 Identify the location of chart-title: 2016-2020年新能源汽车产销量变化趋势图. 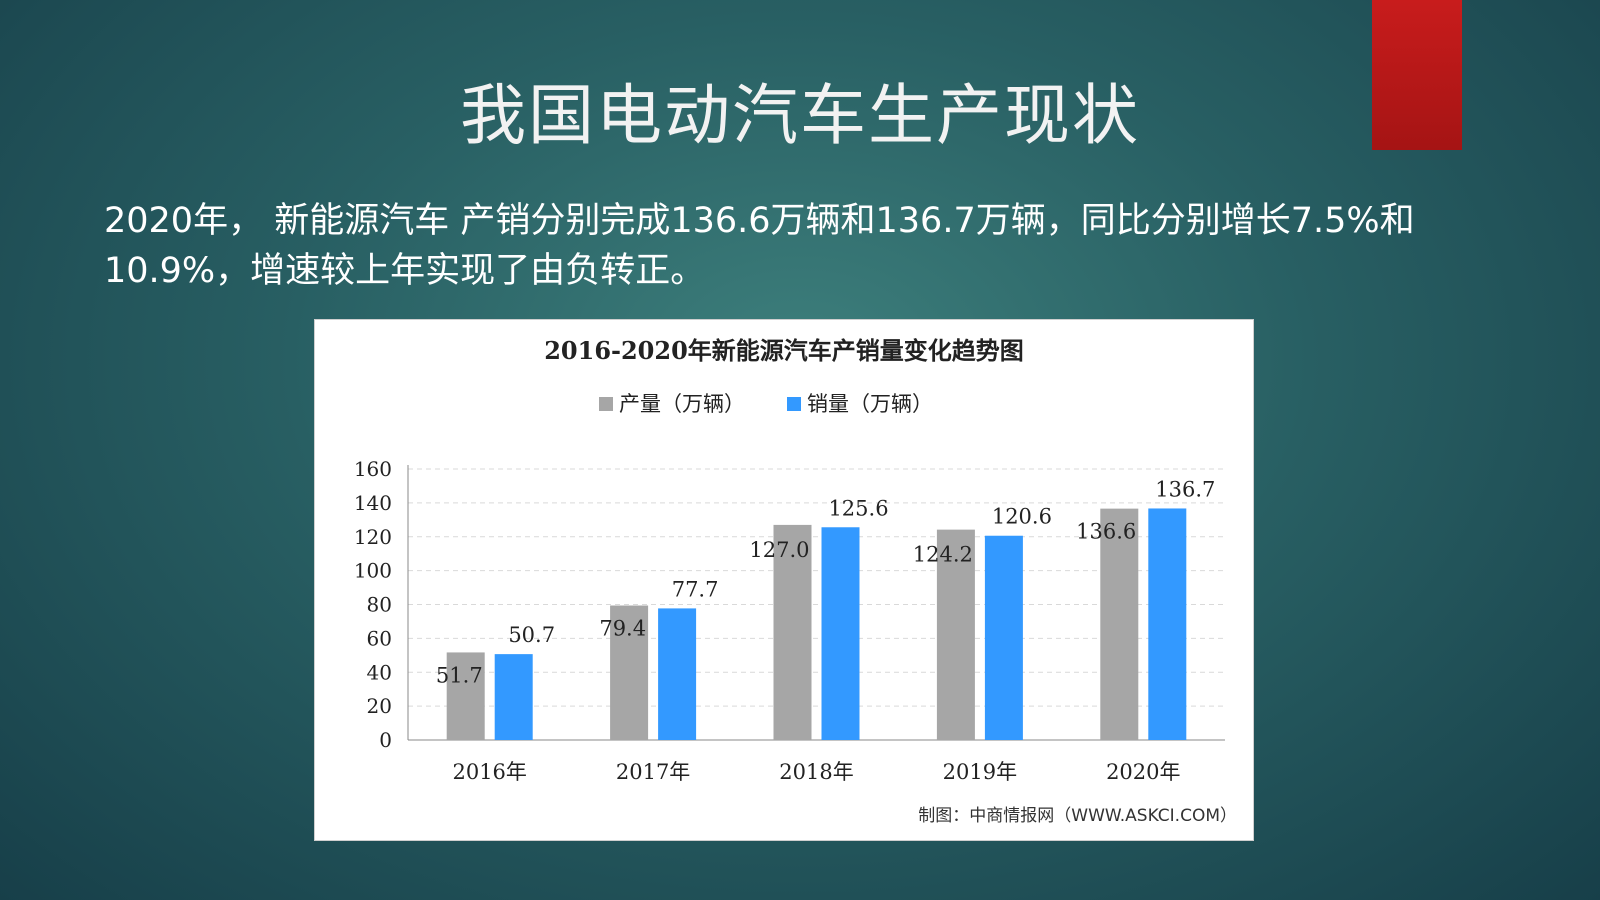
(784, 350).